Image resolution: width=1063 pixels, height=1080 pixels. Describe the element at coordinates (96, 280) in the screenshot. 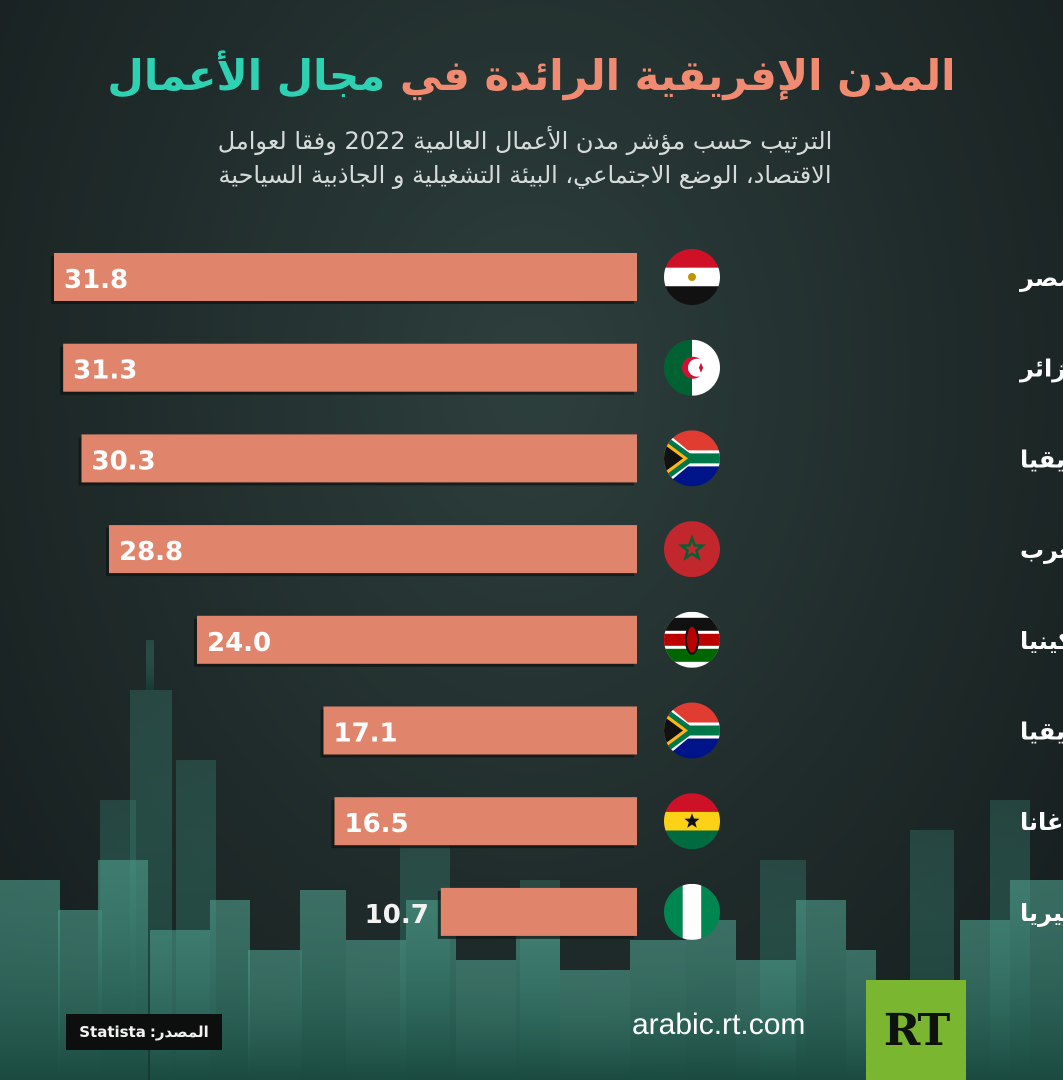

I see `value-label: 31.8` at that location.